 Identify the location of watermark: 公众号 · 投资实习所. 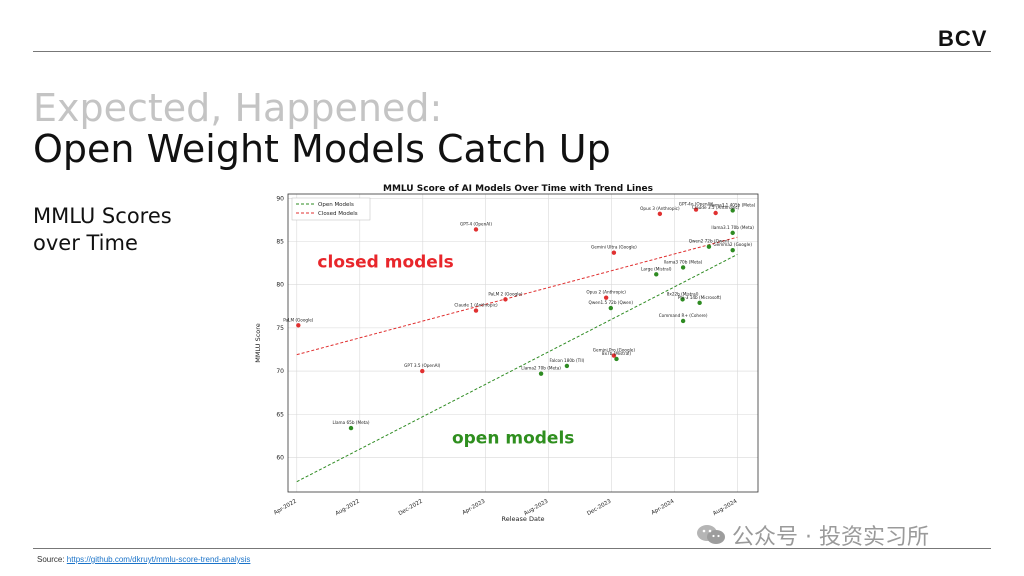
(812, 535).